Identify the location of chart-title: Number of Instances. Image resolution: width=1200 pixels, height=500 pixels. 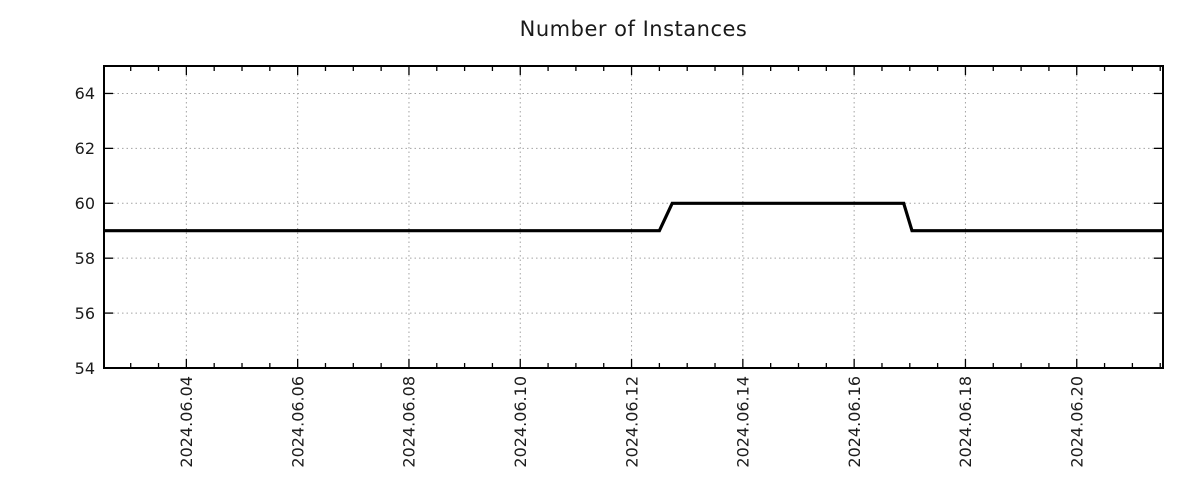
(633, 29).